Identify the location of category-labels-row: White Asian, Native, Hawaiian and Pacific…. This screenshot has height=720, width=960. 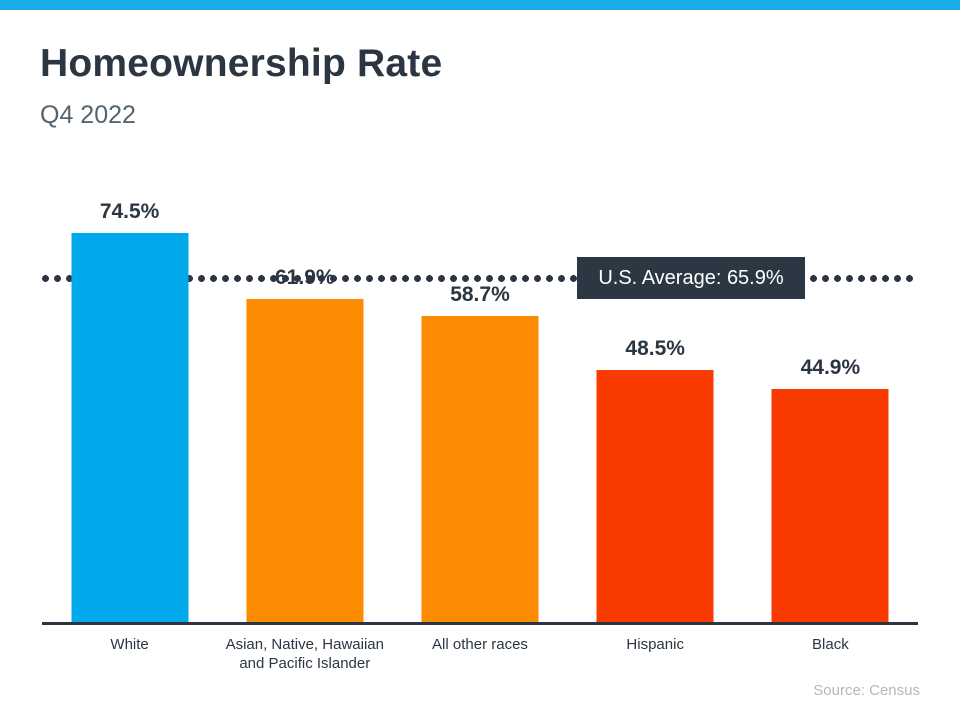
(480, 658).